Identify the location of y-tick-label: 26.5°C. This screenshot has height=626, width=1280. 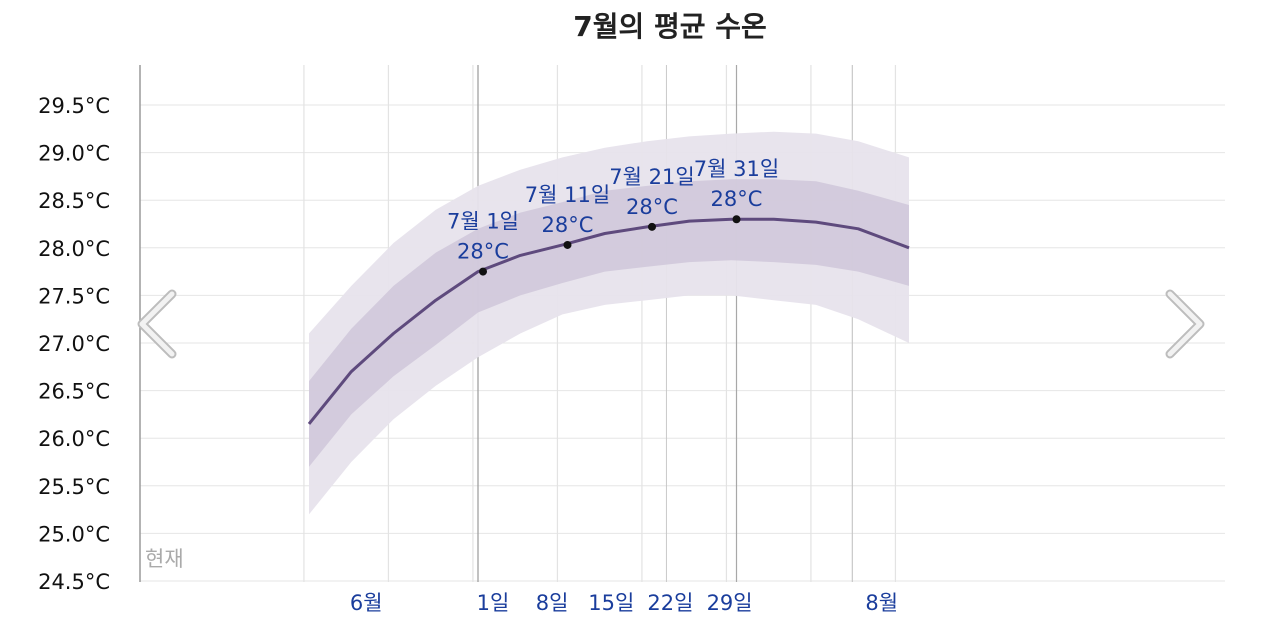
(74, 392).